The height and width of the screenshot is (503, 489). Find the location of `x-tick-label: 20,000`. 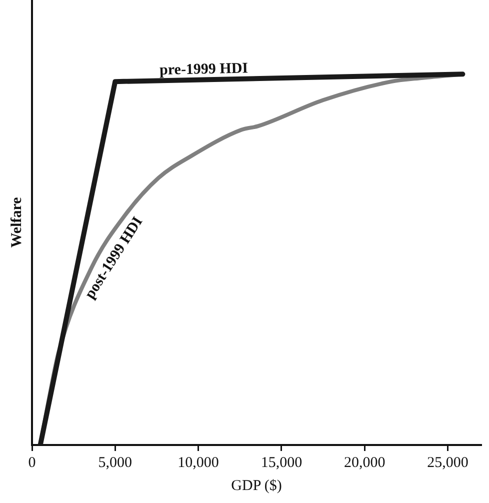

x-tick-label: 20,000 is located at coordinates (365, 462).